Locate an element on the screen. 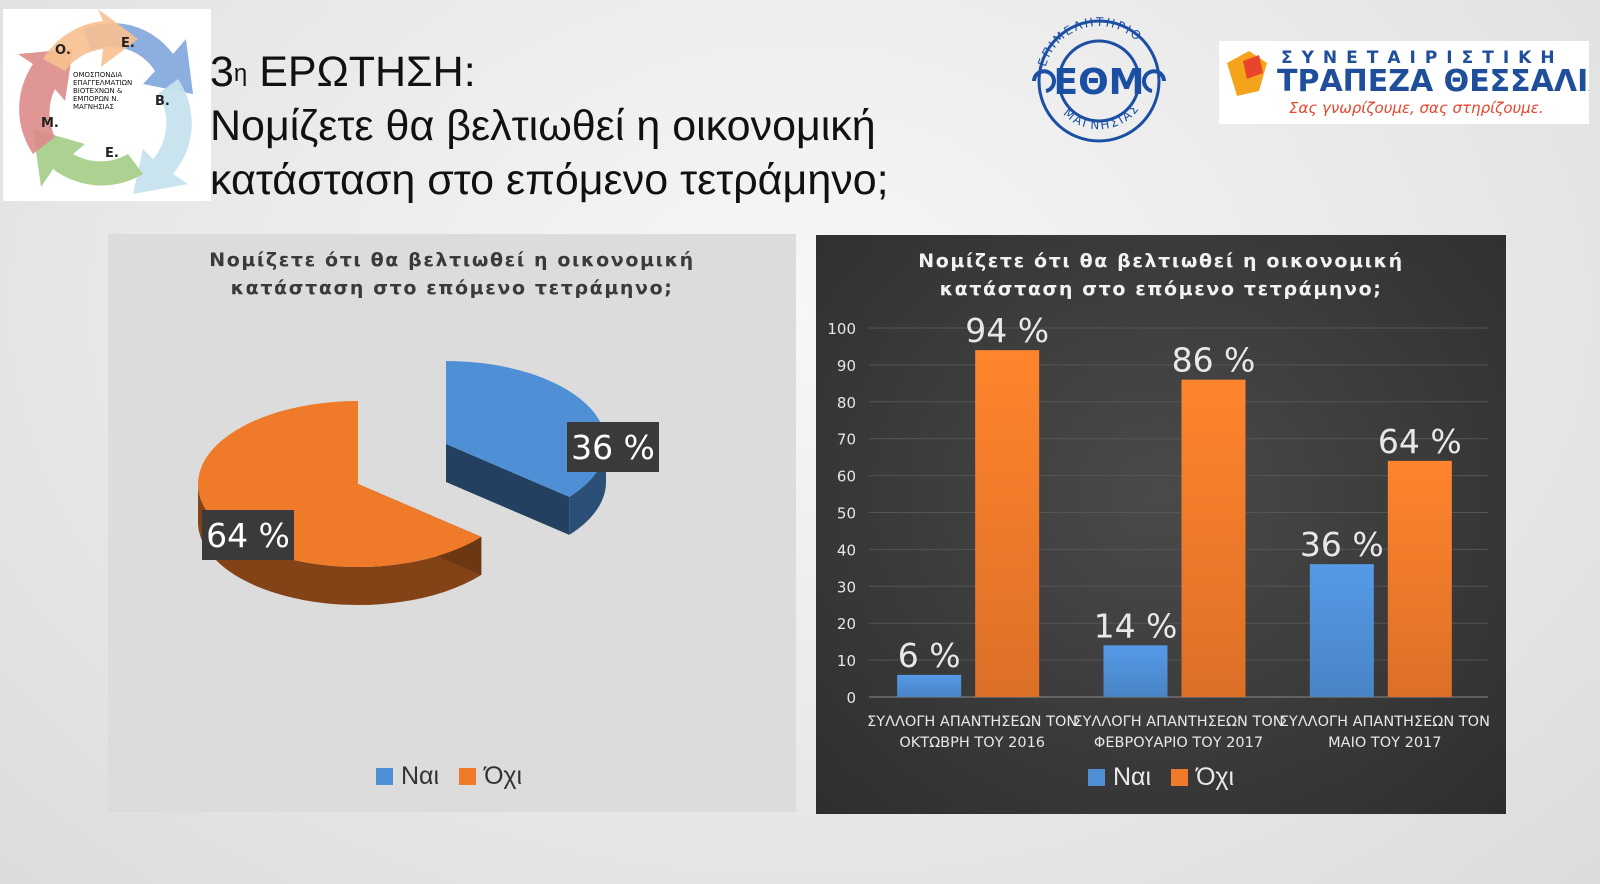  bar-data-label: 6 % is located at coordinates (929, 655).